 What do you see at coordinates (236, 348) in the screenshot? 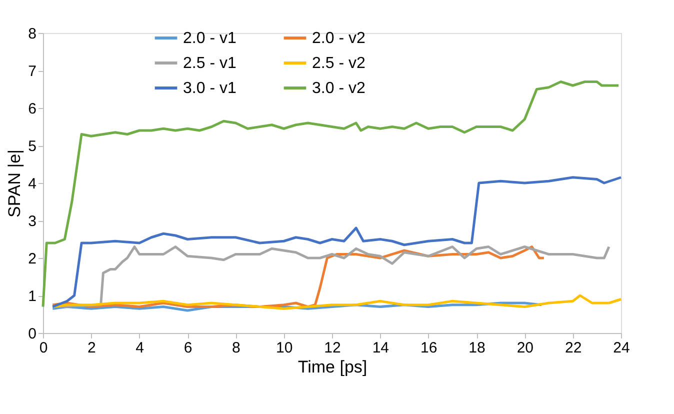
I see `x-tick-label: 8` at bounding box center [236, 348].